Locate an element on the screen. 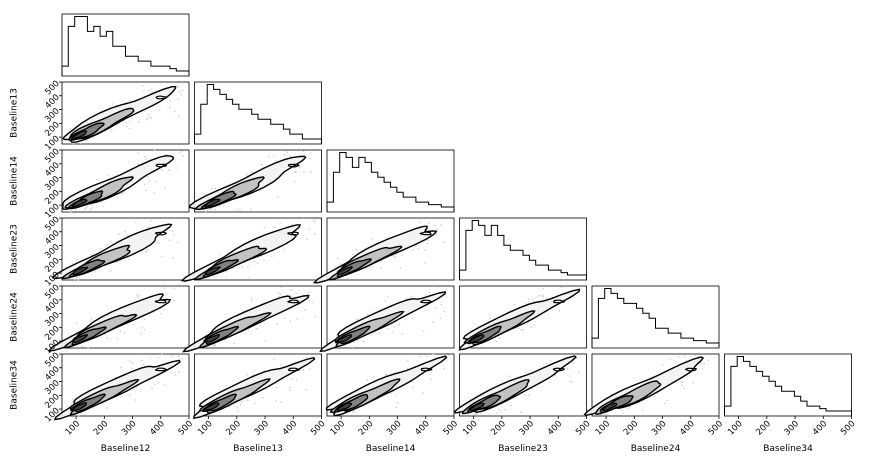  histogram-Baseline24 is located at coordinates (655, 318).